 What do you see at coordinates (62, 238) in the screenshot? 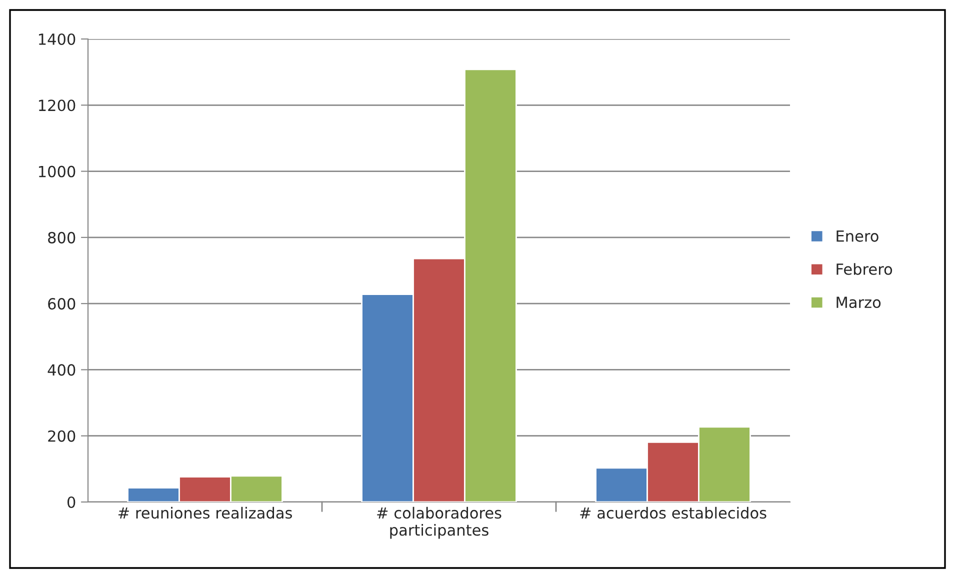
I see `y-tick-label: 800` at bounding box center [62, 238].